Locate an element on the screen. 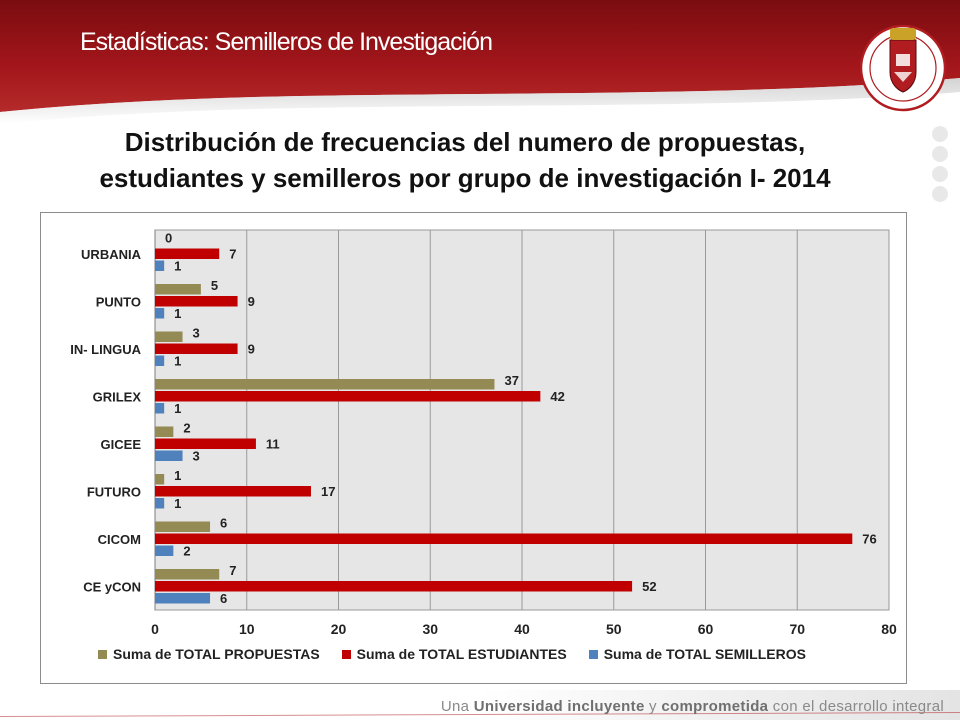  data-label-s2-5: 1 is located at coordinates (177, 503).